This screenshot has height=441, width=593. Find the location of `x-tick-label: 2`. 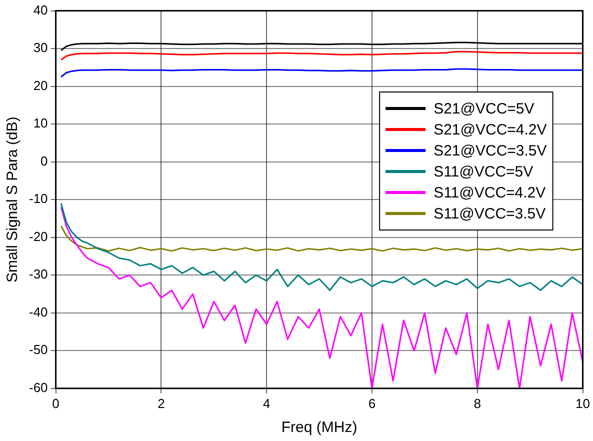

x-tick-label: 2 is located at coordinates (161, 403).